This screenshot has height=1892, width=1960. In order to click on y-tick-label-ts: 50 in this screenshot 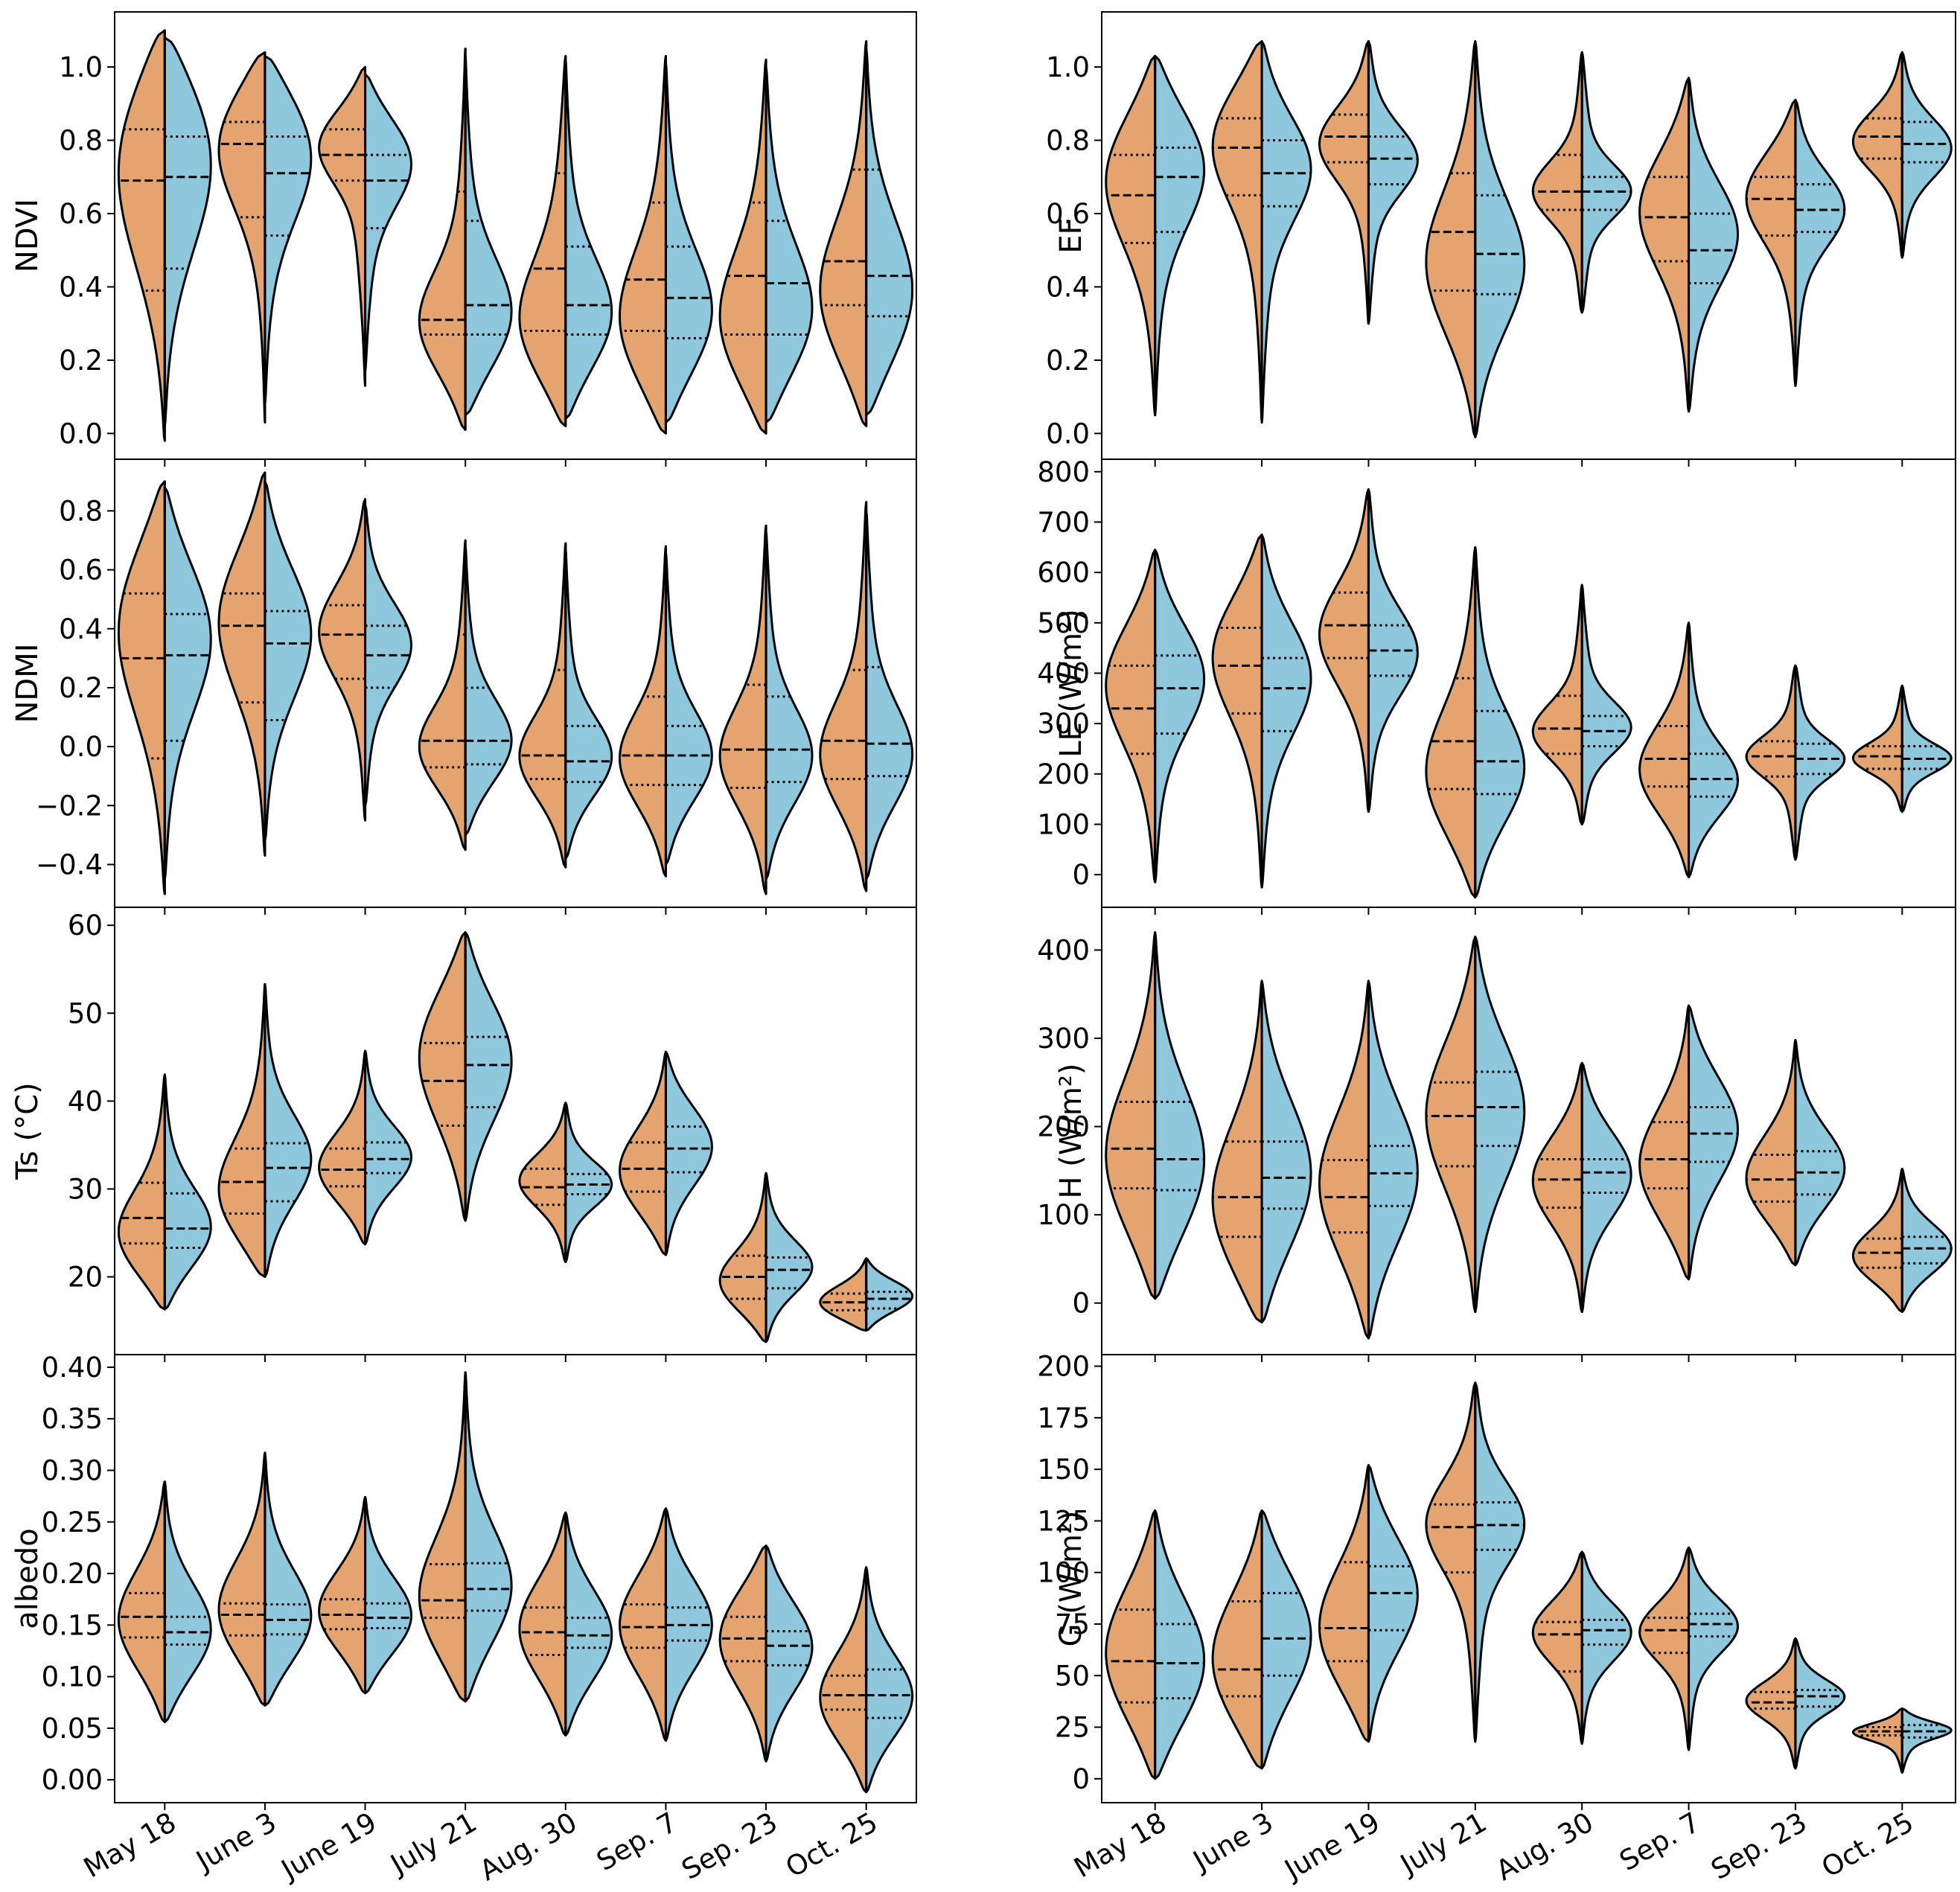, I will do `click(85, 1013)`.